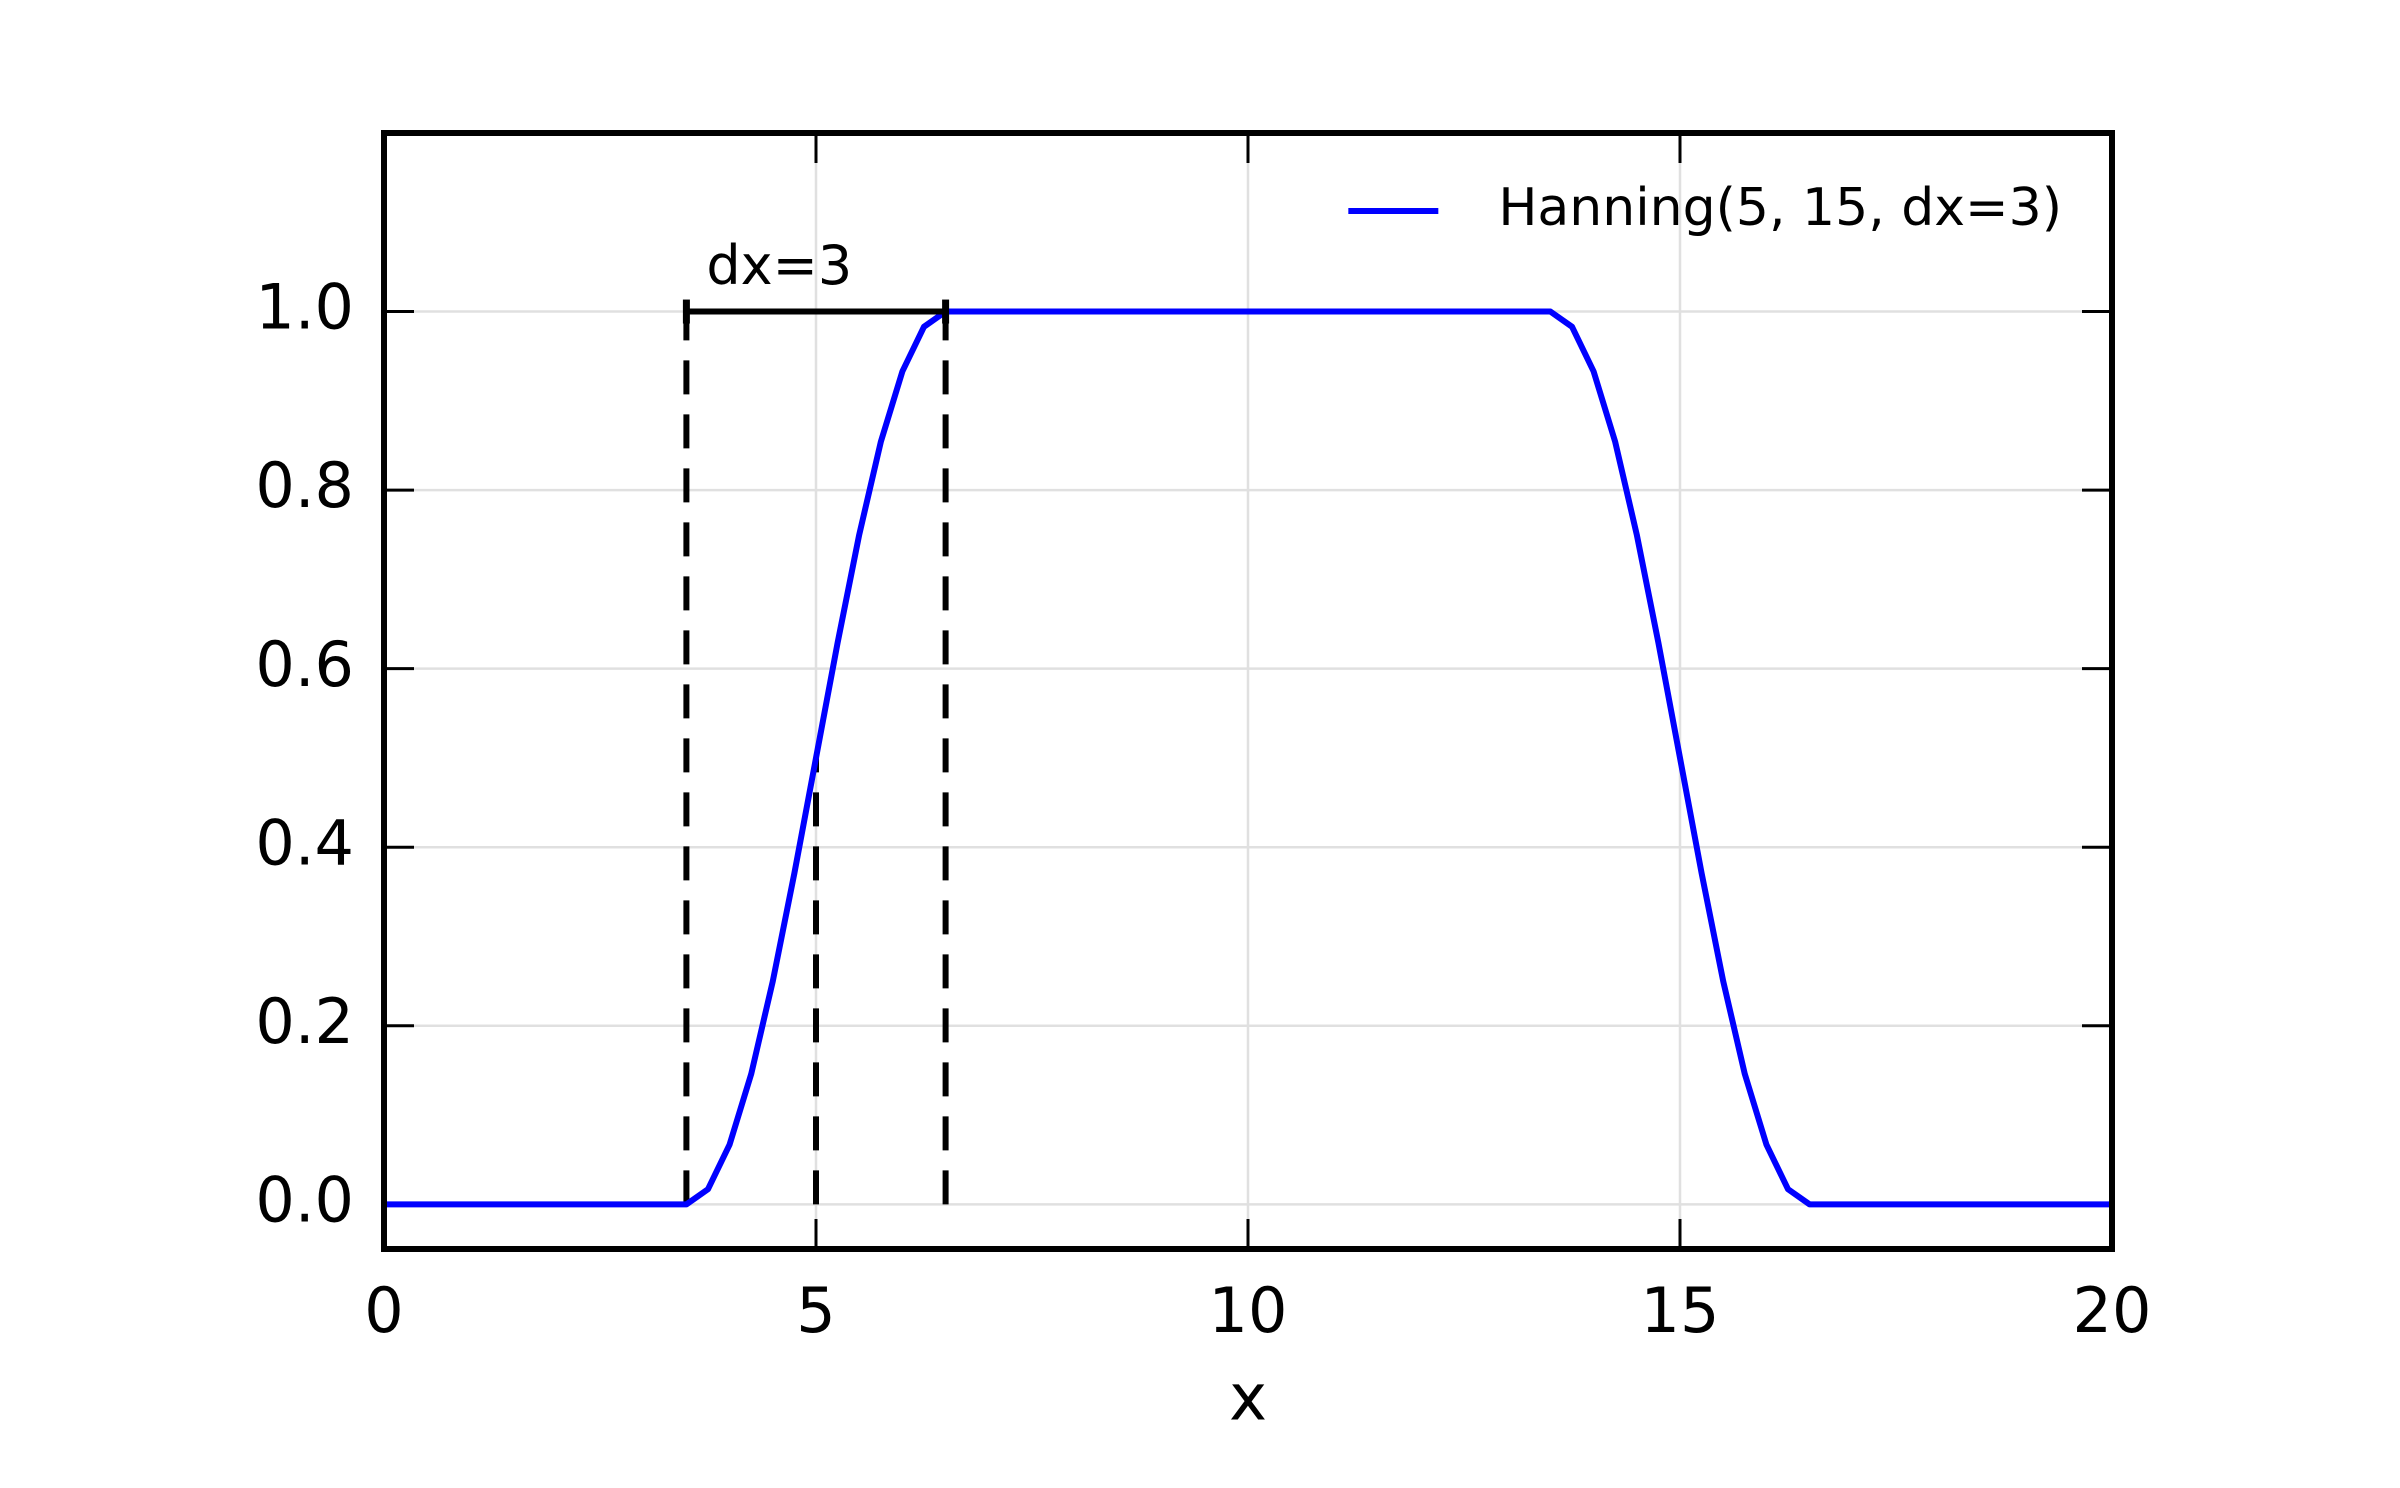 This screenshot has height=1488, width=2400. What do you see at coordinates (815, 1310) in the screenshot?
I see `x-tick-label: 5` at bounding box center [815, 1310].